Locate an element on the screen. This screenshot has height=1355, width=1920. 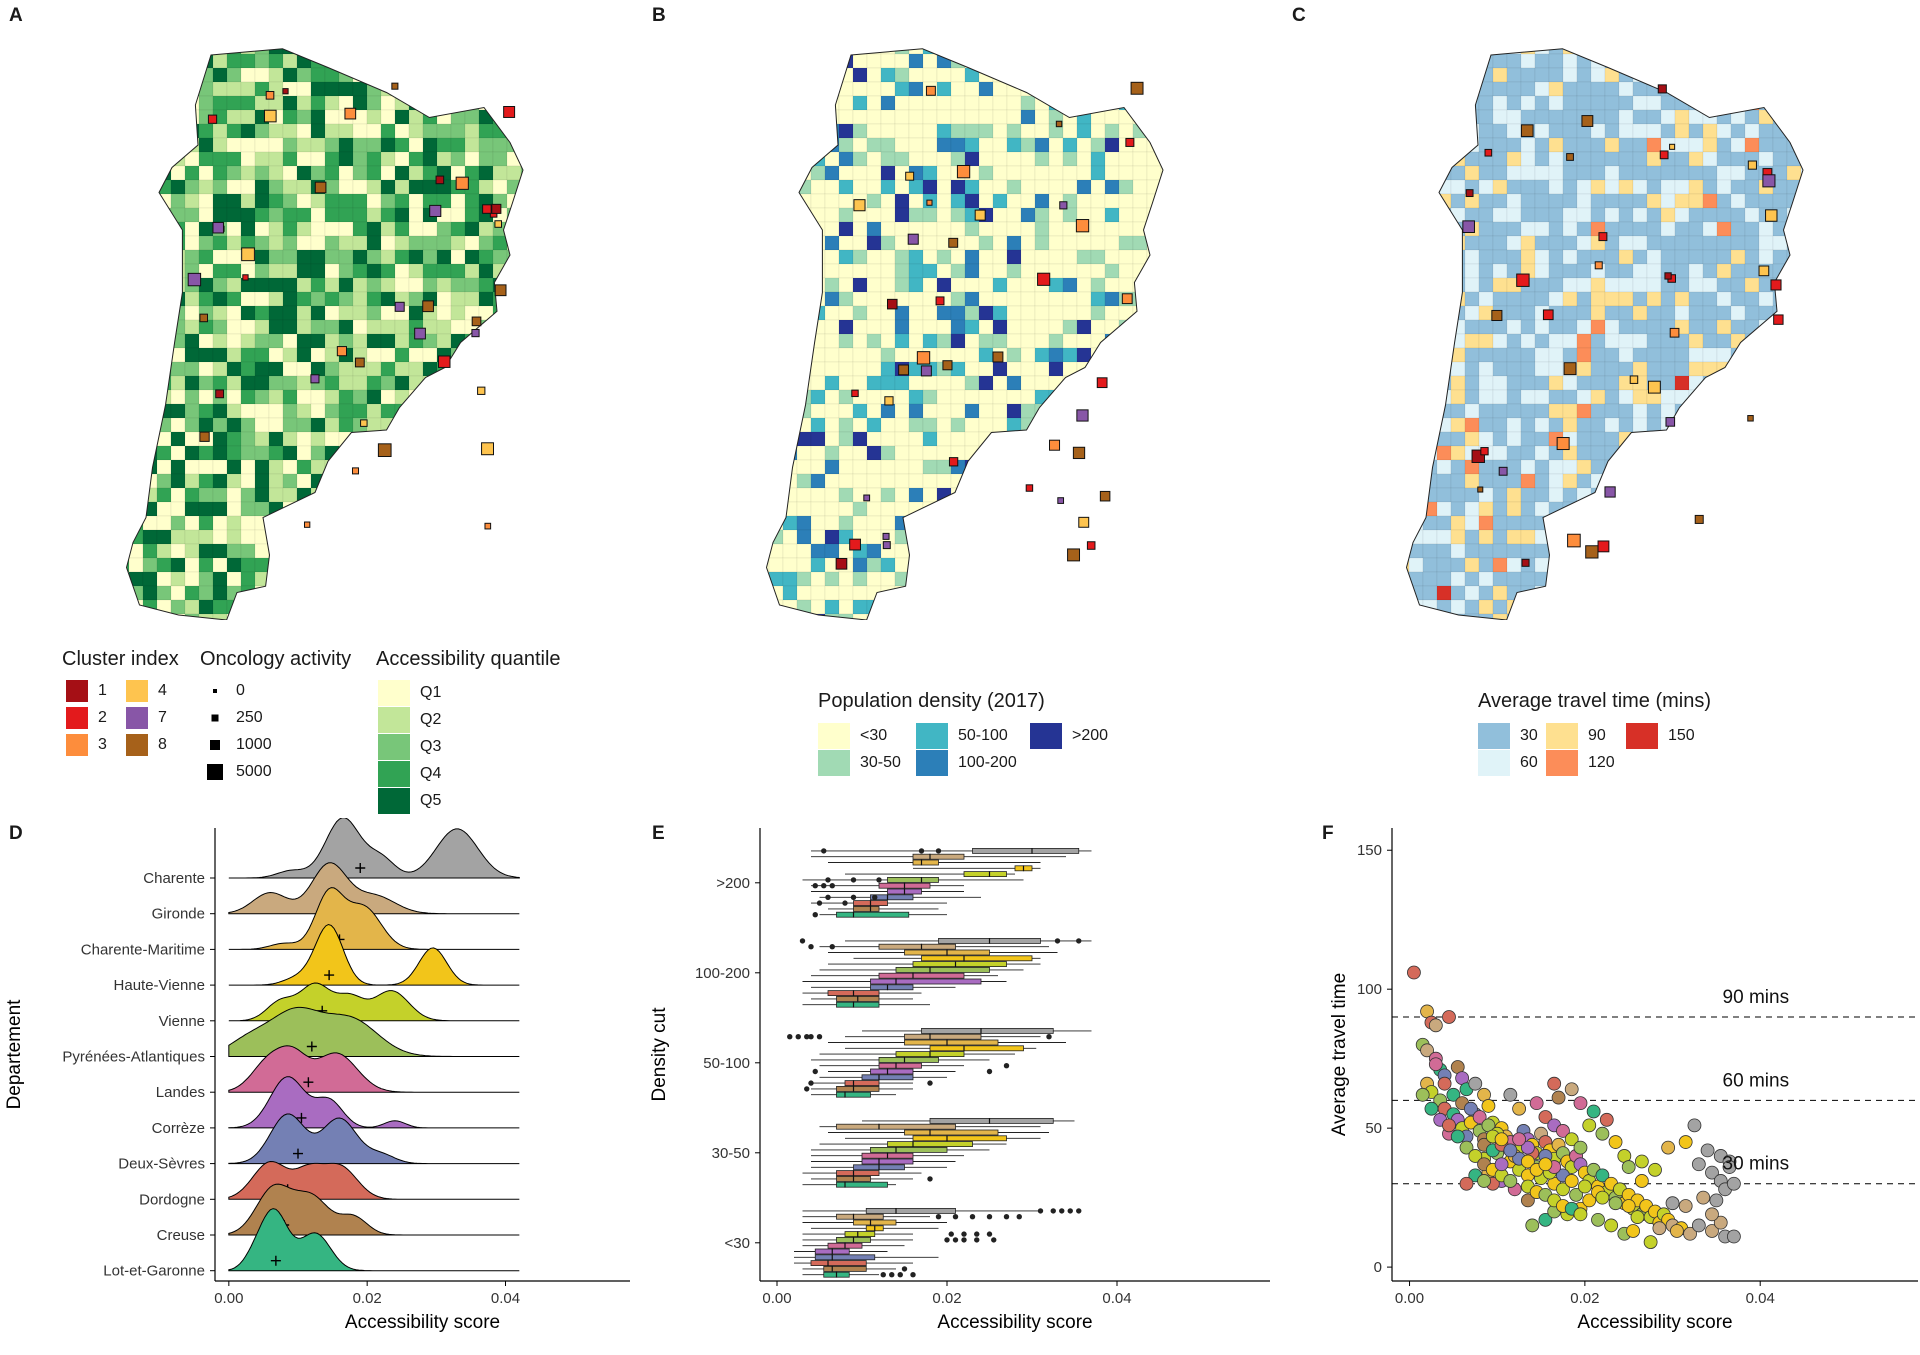
e-outlier is located at coordinates (989, 1234).